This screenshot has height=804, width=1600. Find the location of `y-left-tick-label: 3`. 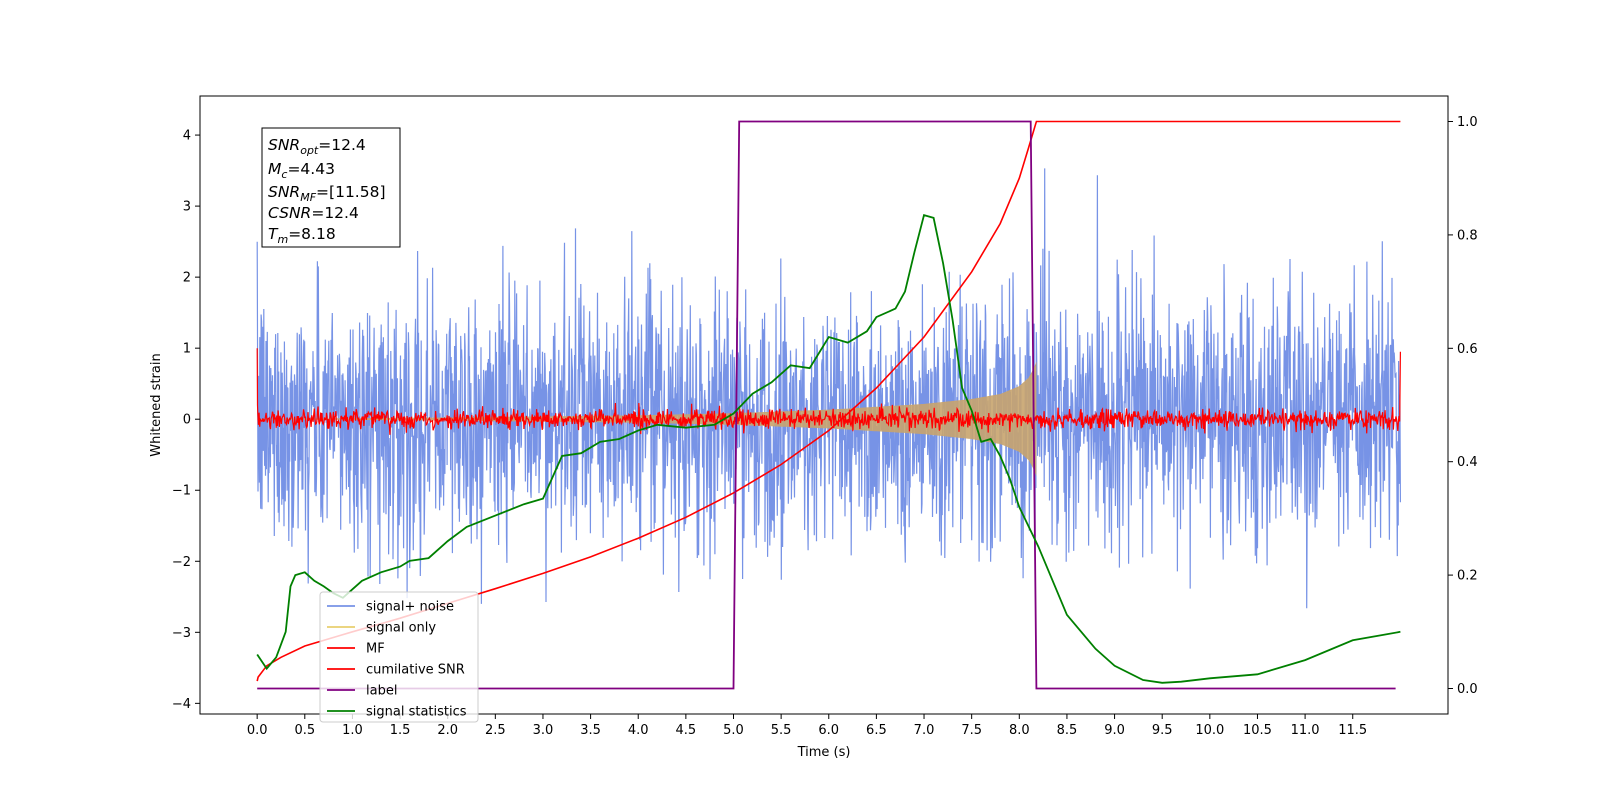

y-left-tick-label: 3 is located at coordinates (187, 207).